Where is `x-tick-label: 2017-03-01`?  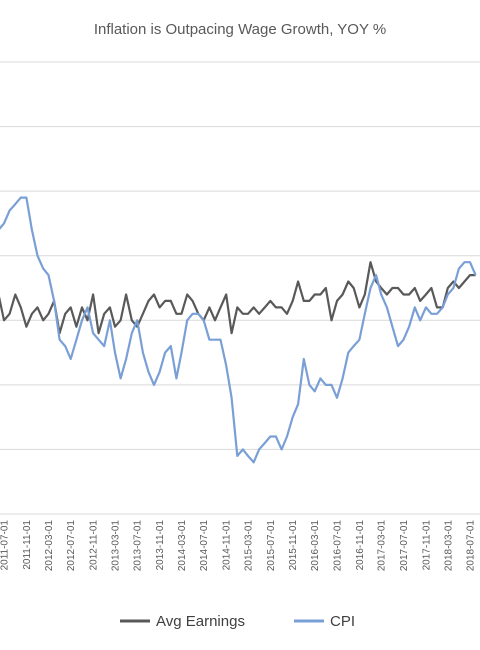
x-tick-label: 2017-03-01 is located at coordinates (382, 546).